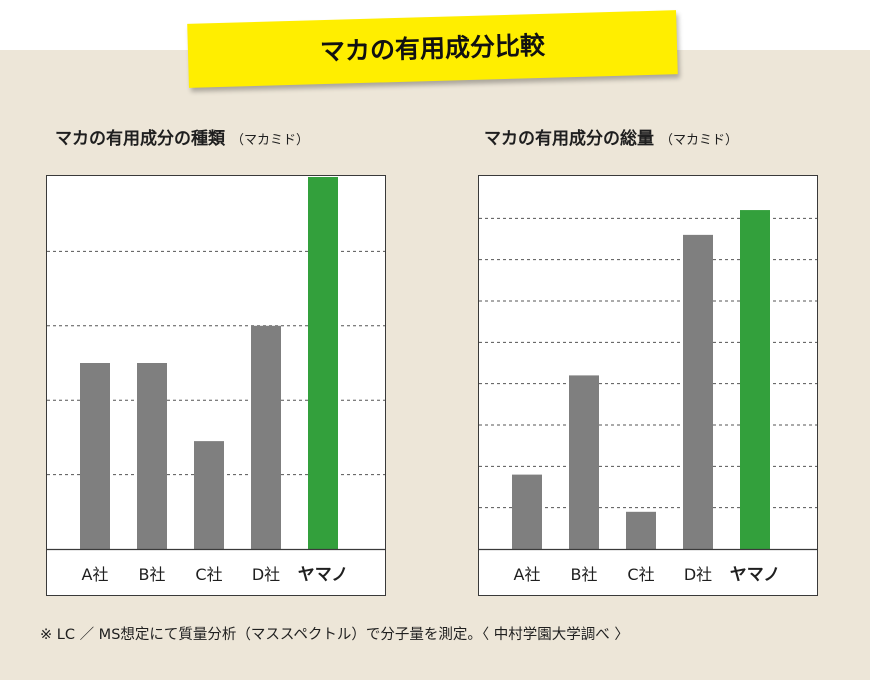 Image resolution: width=870 pixels, height=680 pixels. I want to click on chart2-title-block: マカの有用成分の総量 （マカミド）, so click(611, 139).